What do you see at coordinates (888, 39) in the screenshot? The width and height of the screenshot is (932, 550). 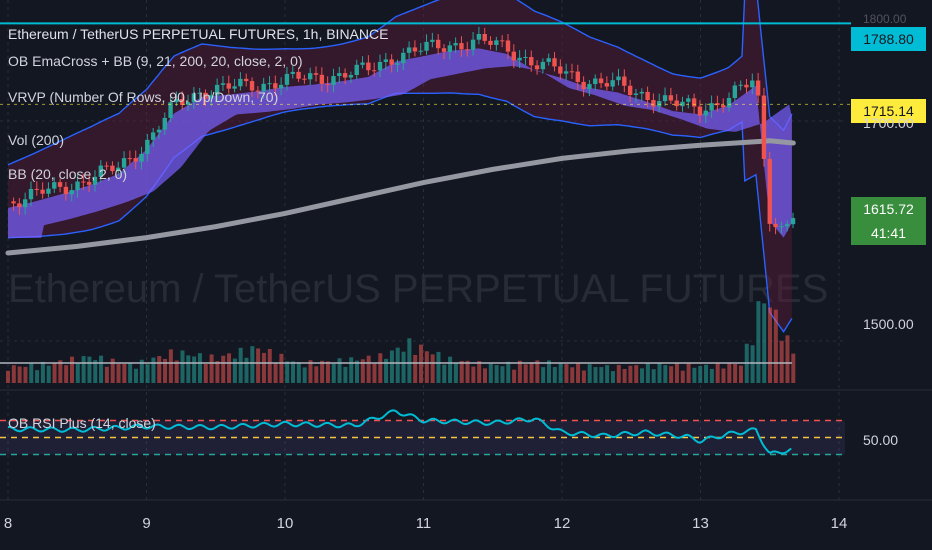 I see `price-tag-high: 1788.80` at bounding box center [888, 39].